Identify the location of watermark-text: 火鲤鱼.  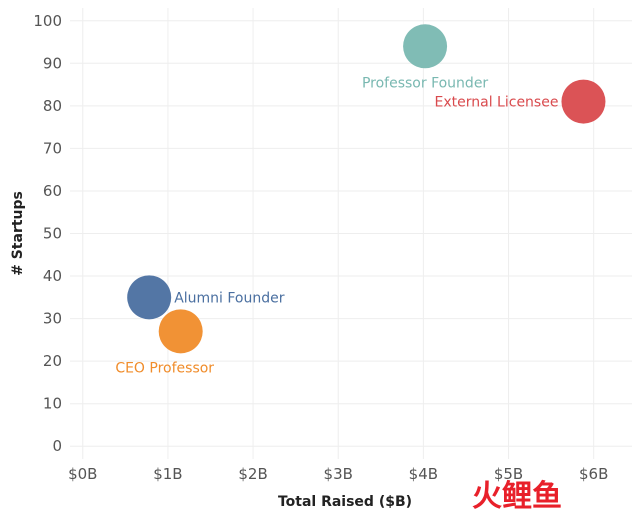
(517, 496).